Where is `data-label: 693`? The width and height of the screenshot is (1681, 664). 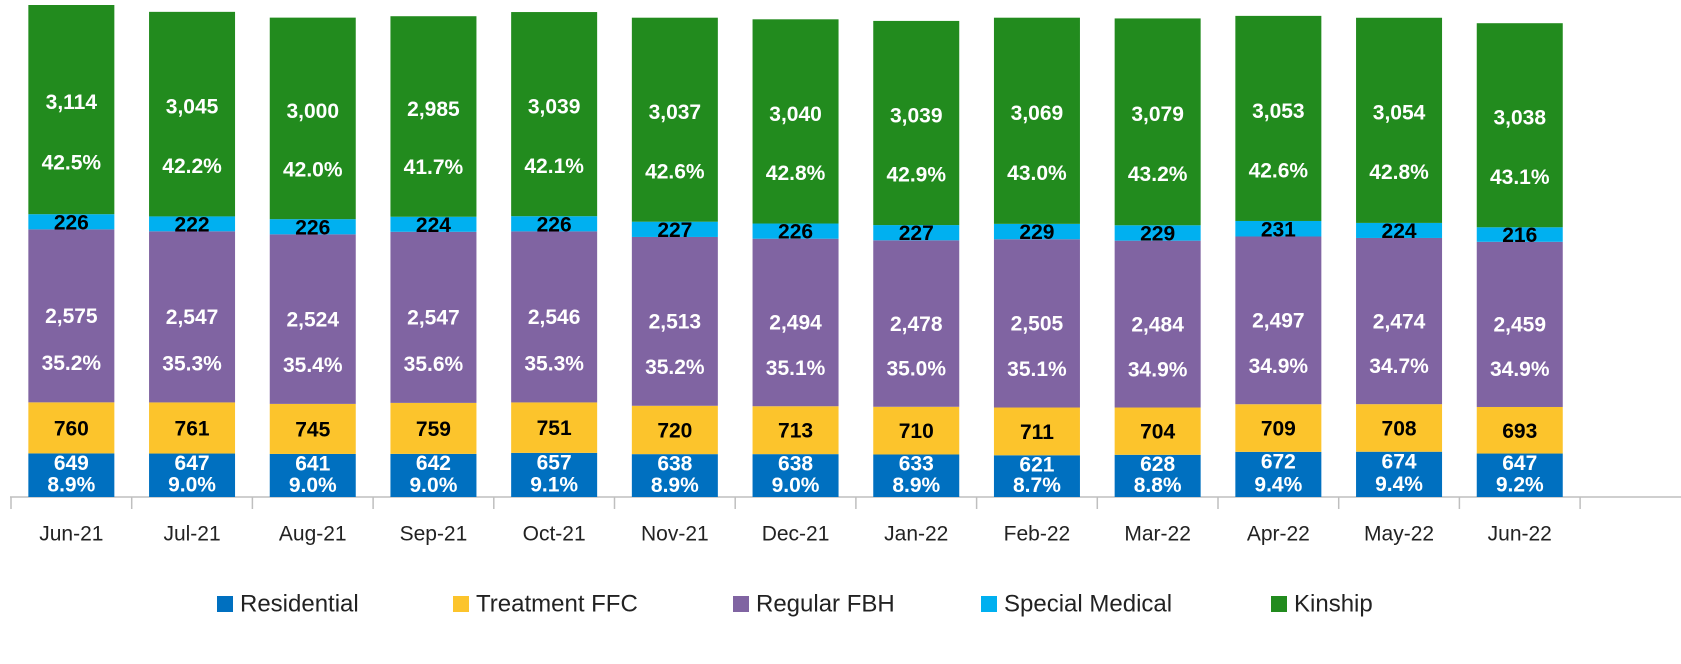
data-label: 693 is located at coordinates (1519, 431).